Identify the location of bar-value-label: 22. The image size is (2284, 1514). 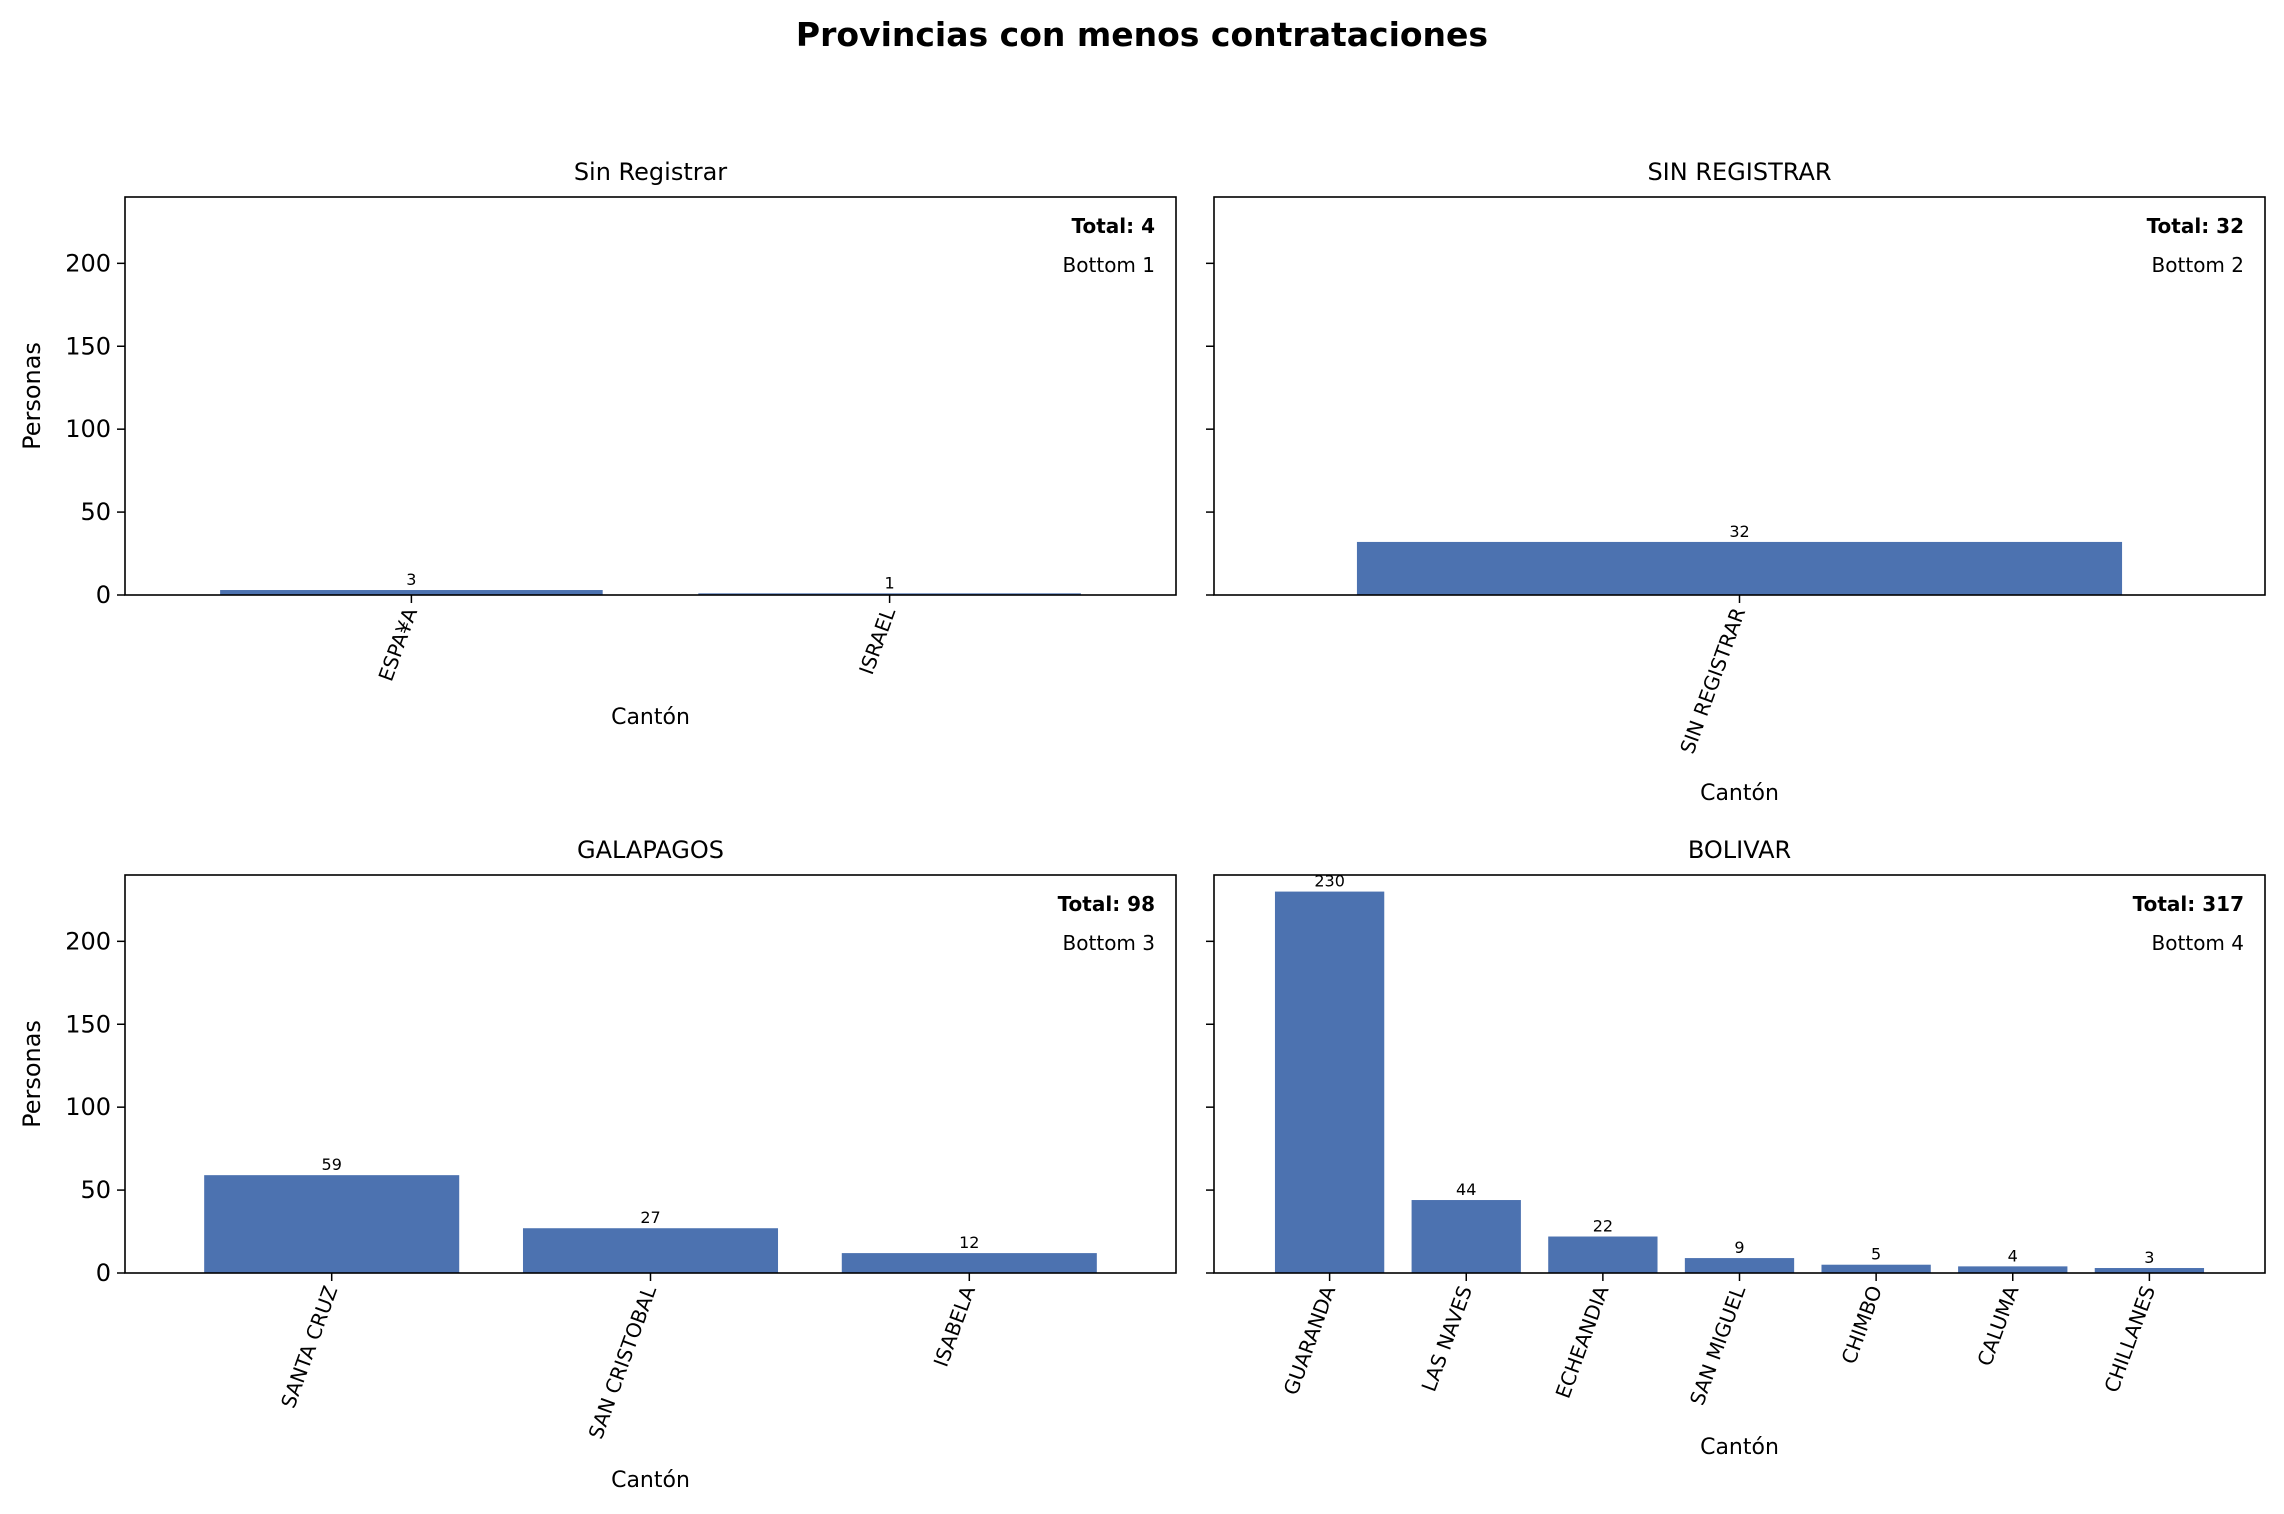
(1603, 1226).